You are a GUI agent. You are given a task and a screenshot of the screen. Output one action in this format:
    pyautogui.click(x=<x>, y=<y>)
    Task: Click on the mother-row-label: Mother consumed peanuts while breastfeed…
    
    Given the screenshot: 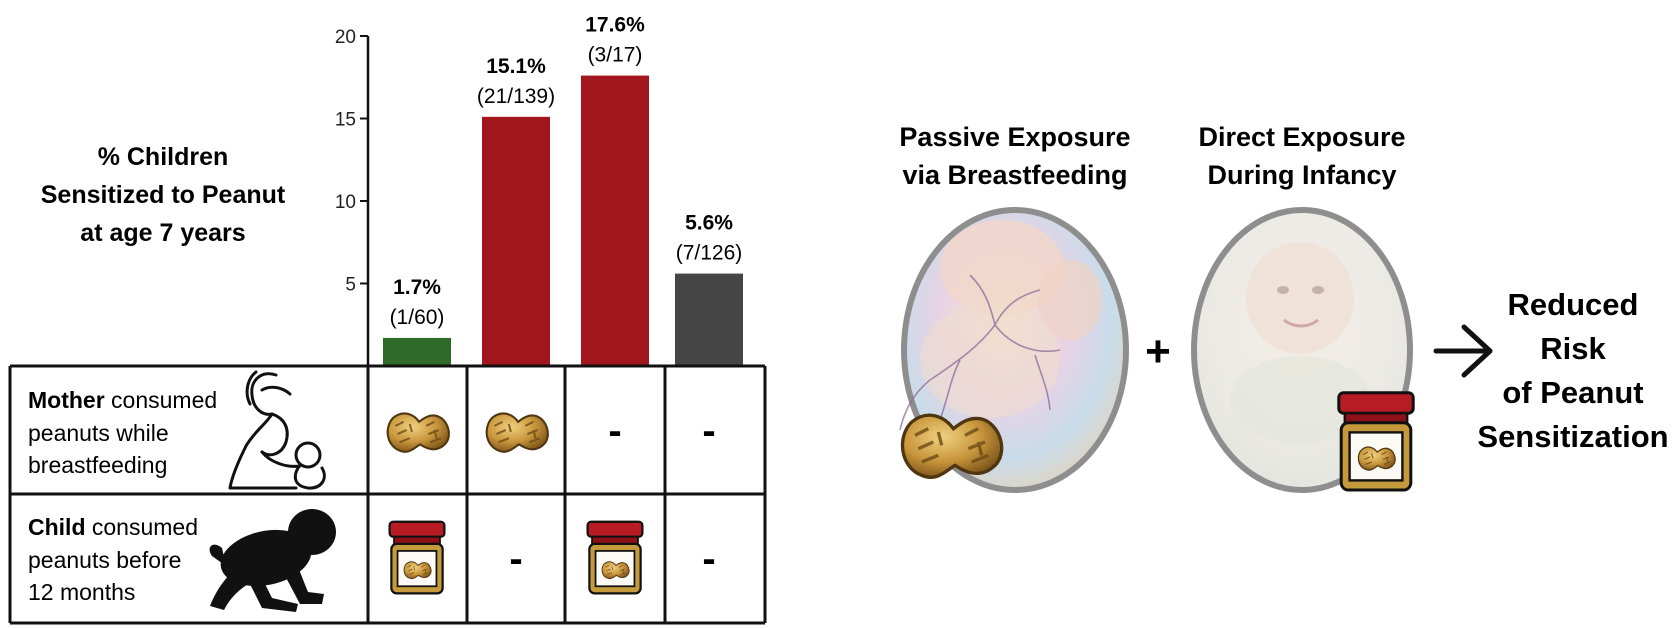 What is the action you would take?
    pyautogui.click(x=122, y=432)
    